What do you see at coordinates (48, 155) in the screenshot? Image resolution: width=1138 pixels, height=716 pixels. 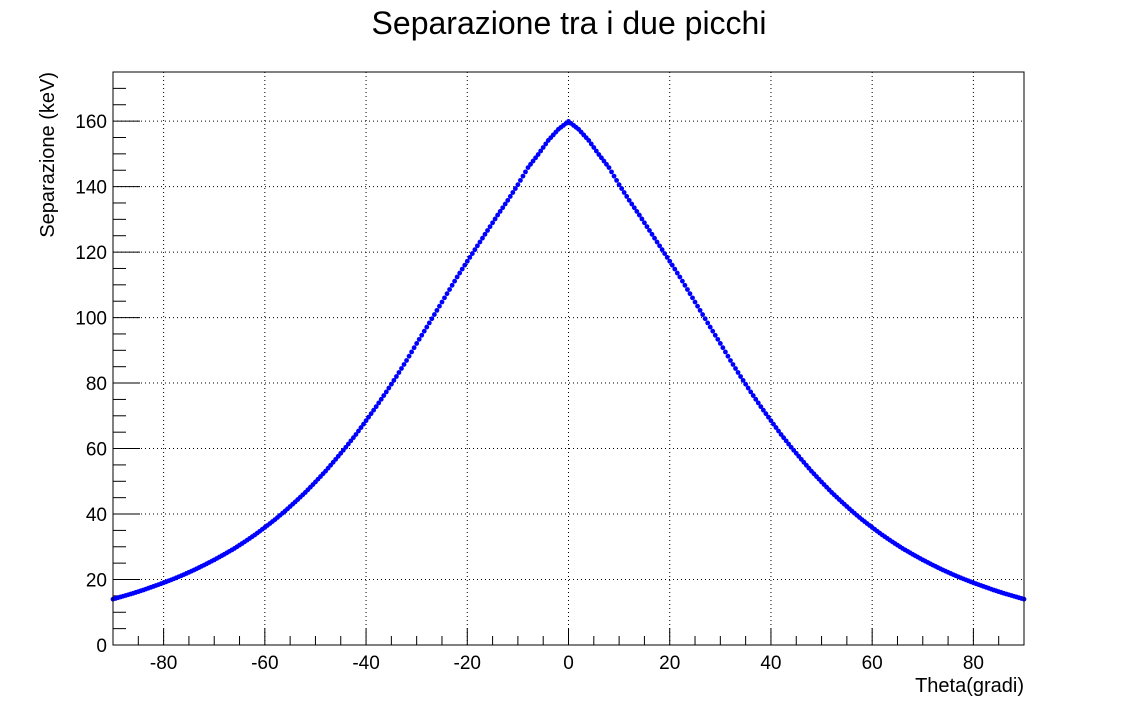 I see `y-axis-title: Separazione (keV)` at bounding box center [48, 155].